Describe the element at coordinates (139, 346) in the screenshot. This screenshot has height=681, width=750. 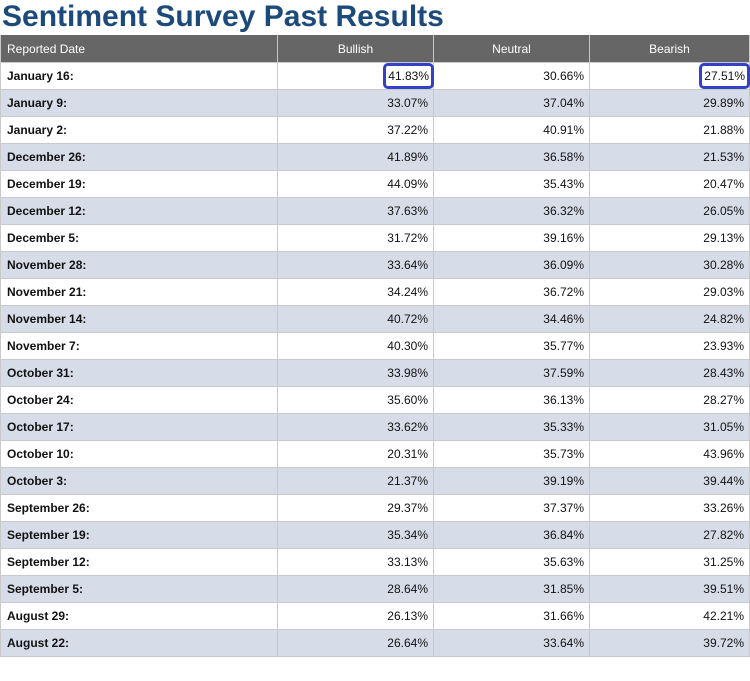
I see `reported-date-cell: November 7:` at that location.